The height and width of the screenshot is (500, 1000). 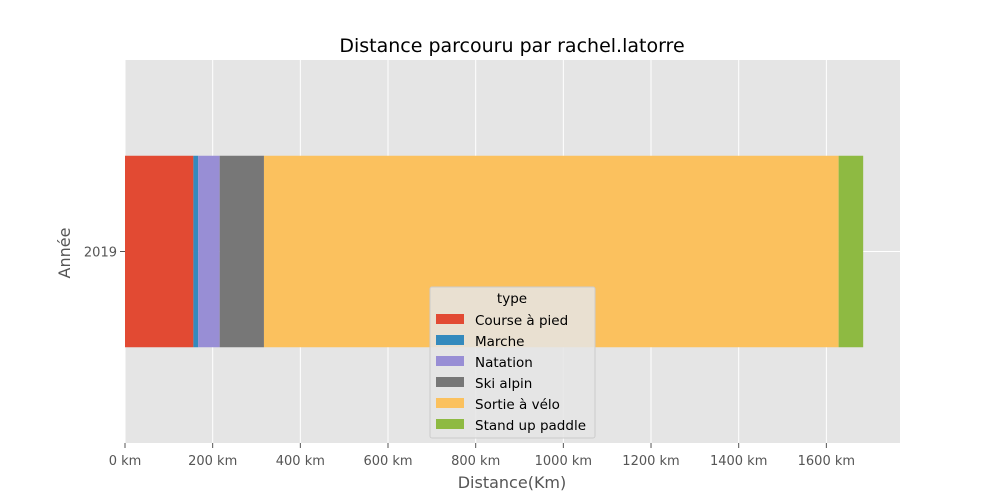 I want to click on x-tick-label: 1600 km, so click(x=826, y=461).